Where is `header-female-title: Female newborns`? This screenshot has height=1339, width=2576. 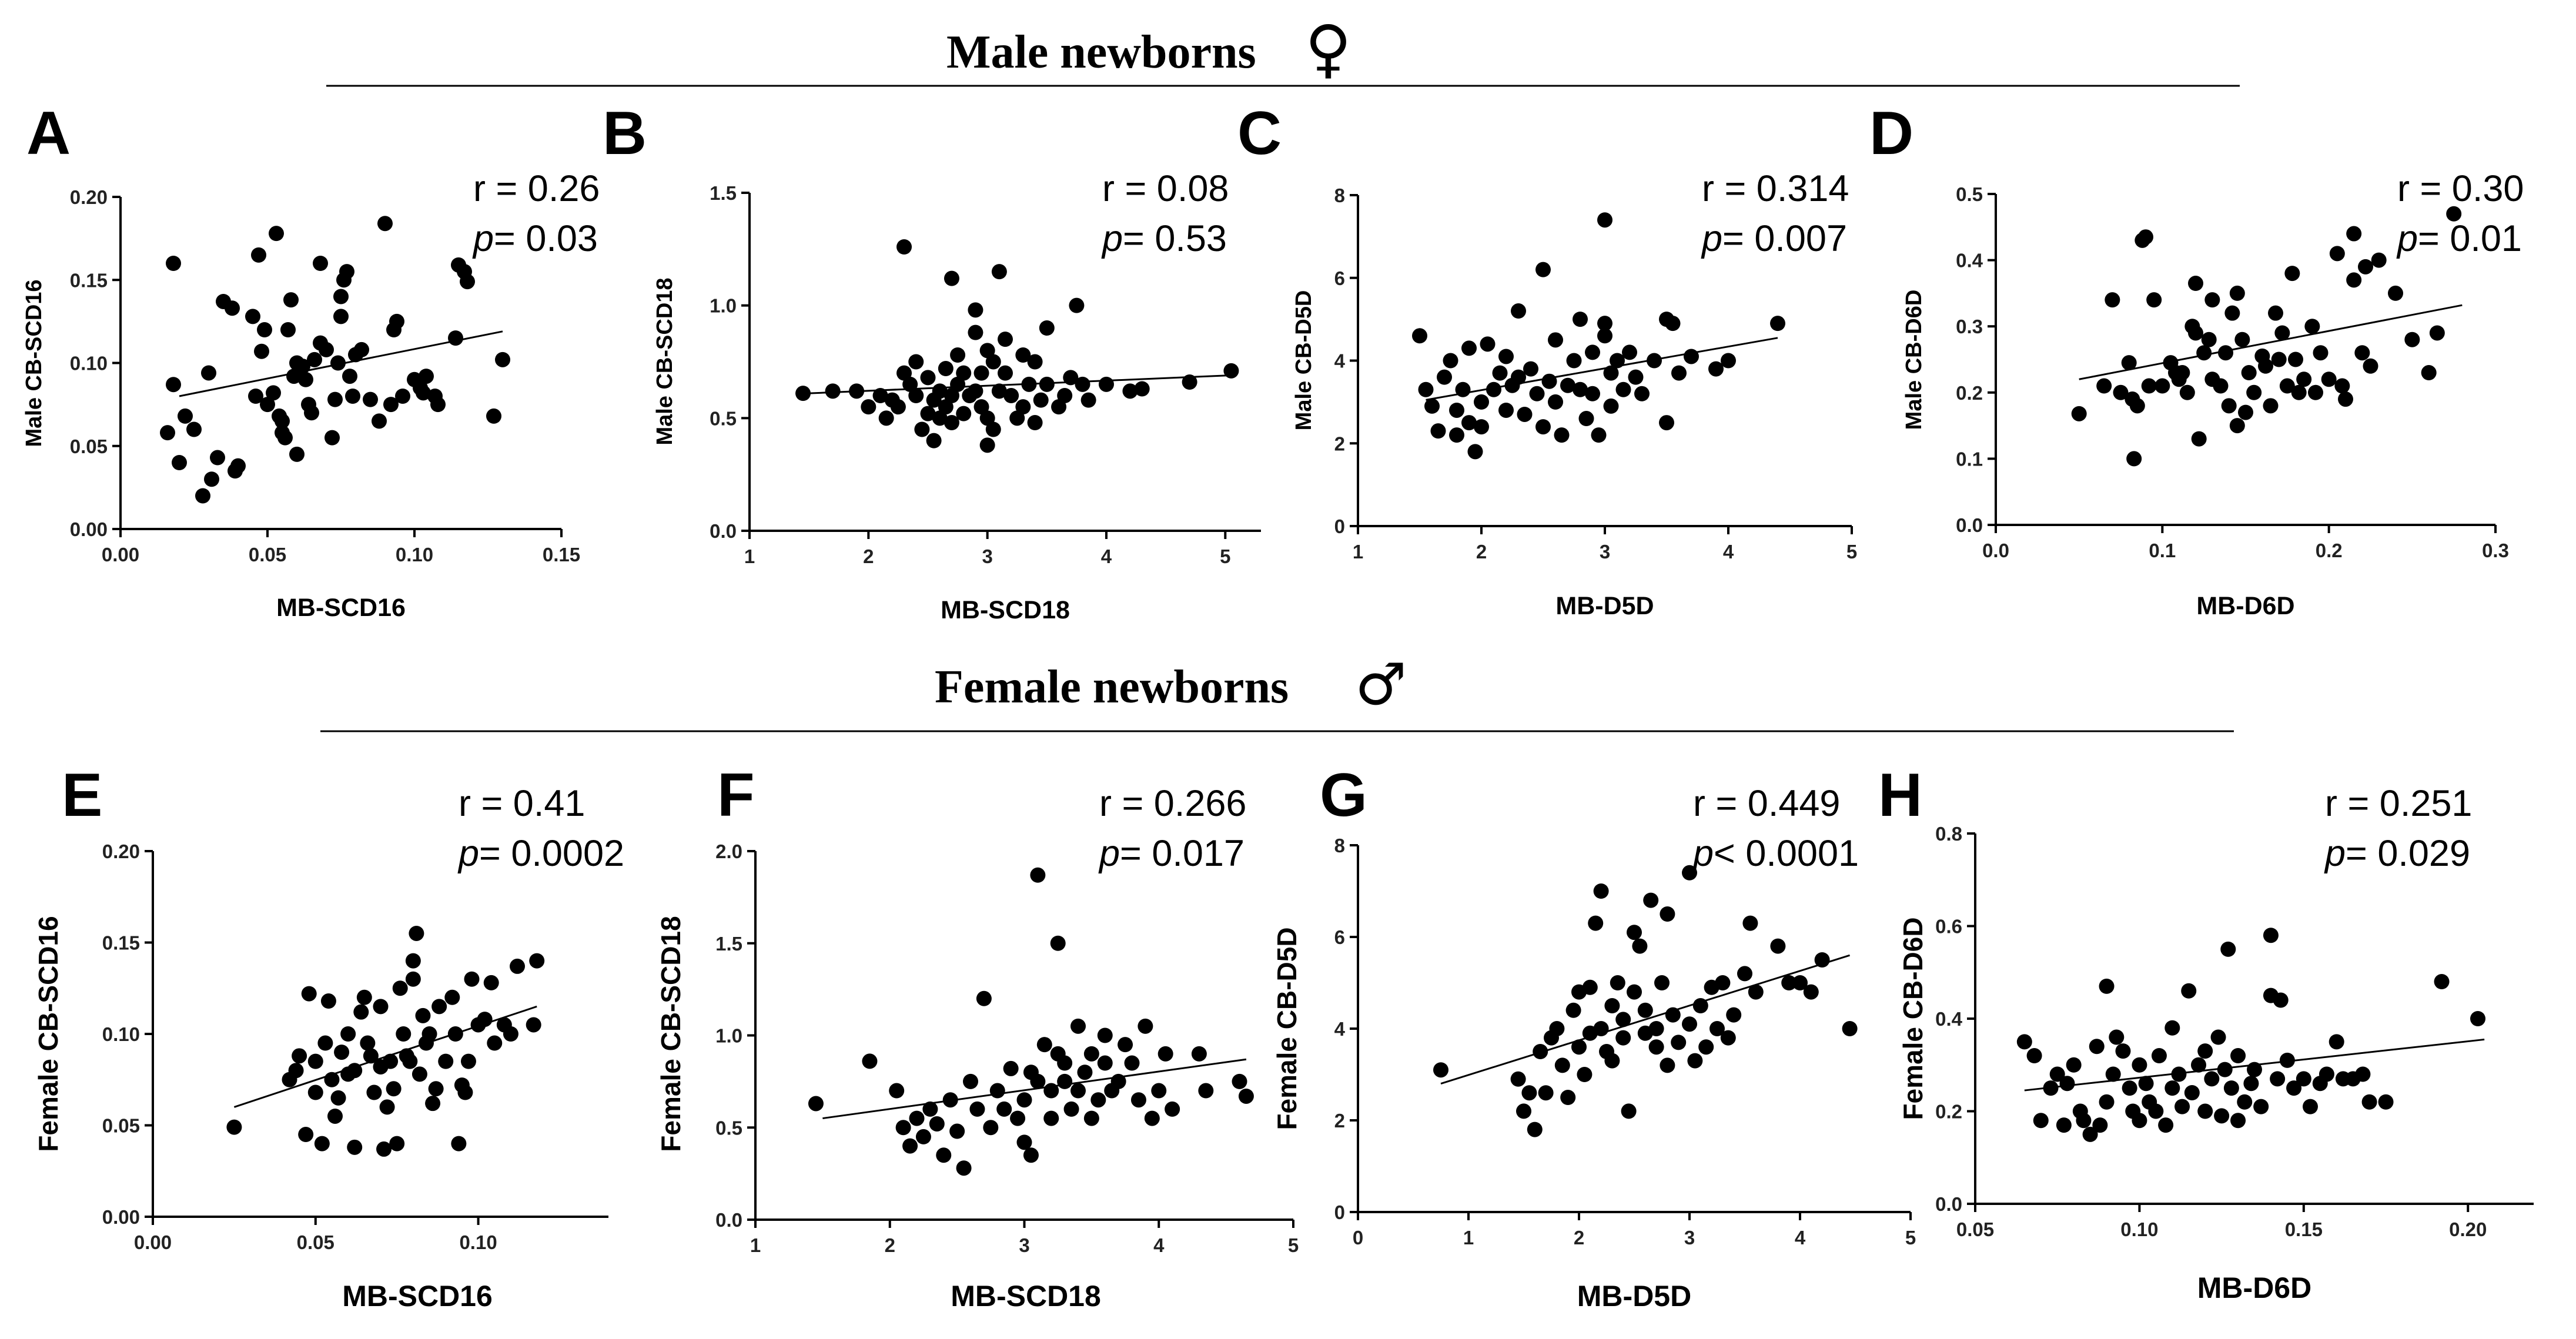 header-female-title: Female newborns is located at coordinates (1112, 687).